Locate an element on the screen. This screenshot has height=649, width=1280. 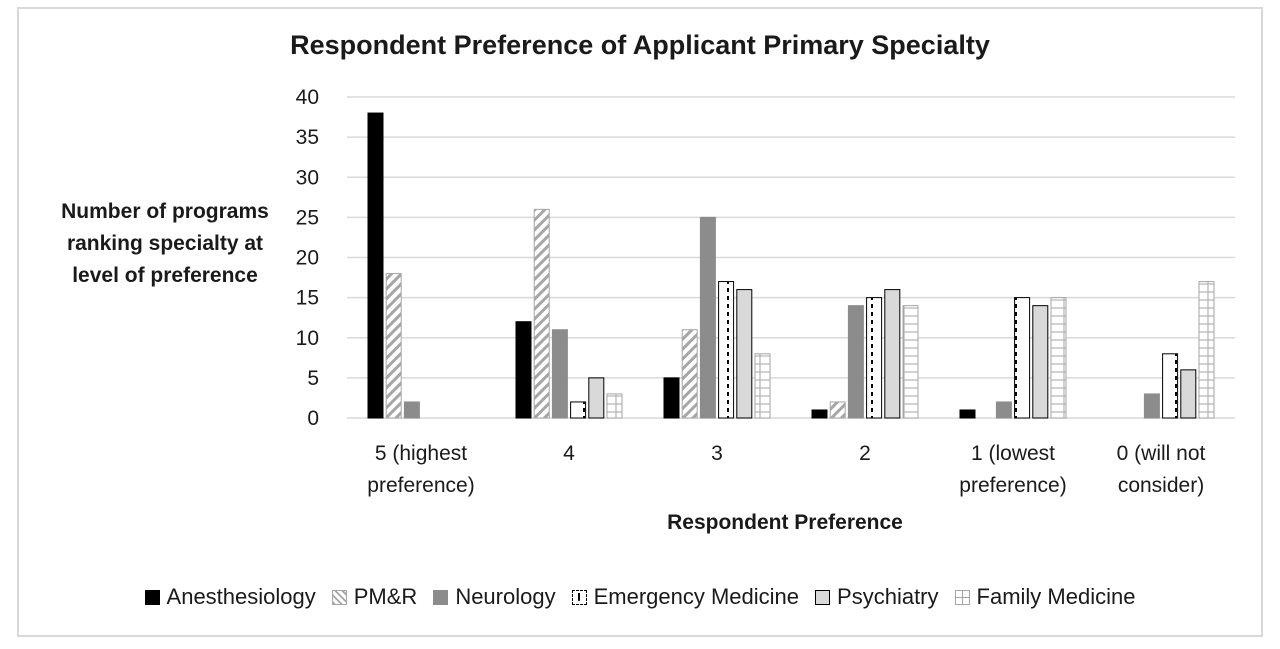
y-tick-labels: 0 5 10 15 20 25 30 35 40 is located at coordinates (307, 258).